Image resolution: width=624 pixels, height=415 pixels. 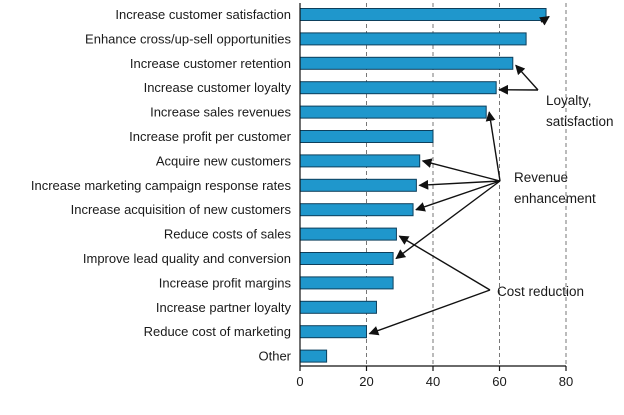 I want to click on category-label: Increase customer loyalty, so click(x=218, y=87).